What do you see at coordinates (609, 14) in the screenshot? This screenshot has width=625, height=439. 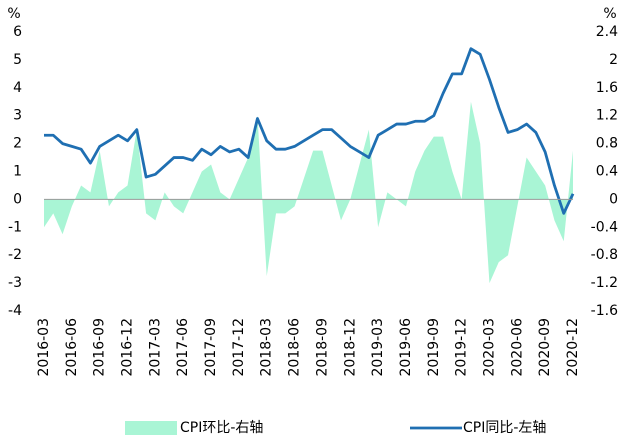 I see `y2-unit: %` at bounding box center [609, 14].